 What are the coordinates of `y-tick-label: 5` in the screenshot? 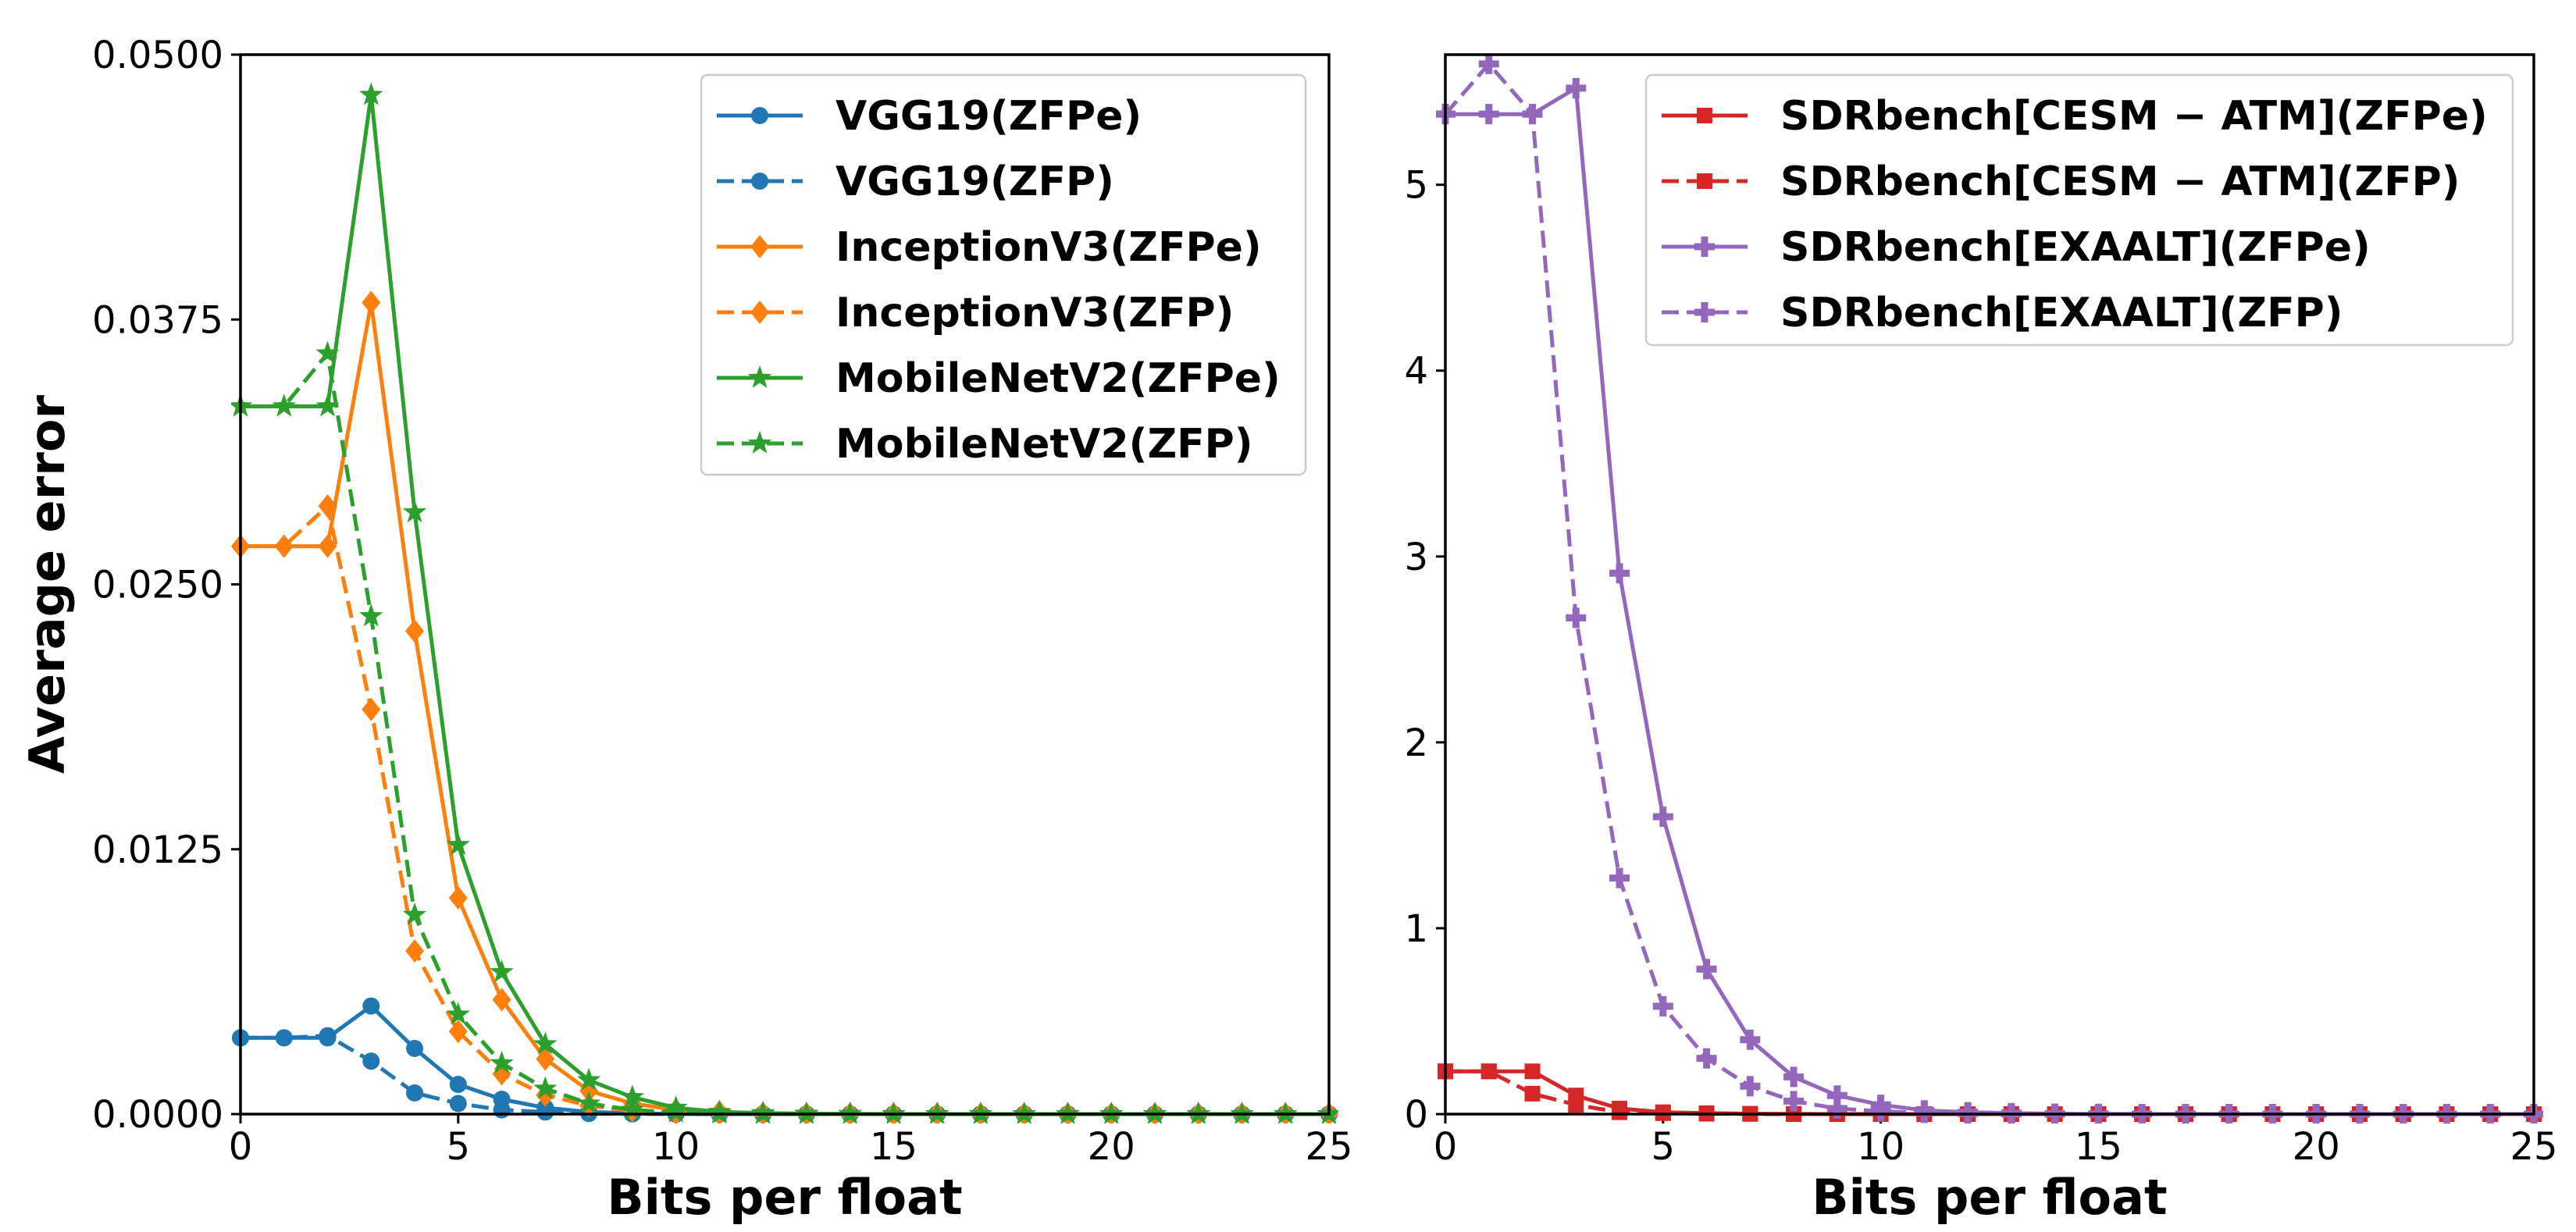 It's located at (1416, 186).